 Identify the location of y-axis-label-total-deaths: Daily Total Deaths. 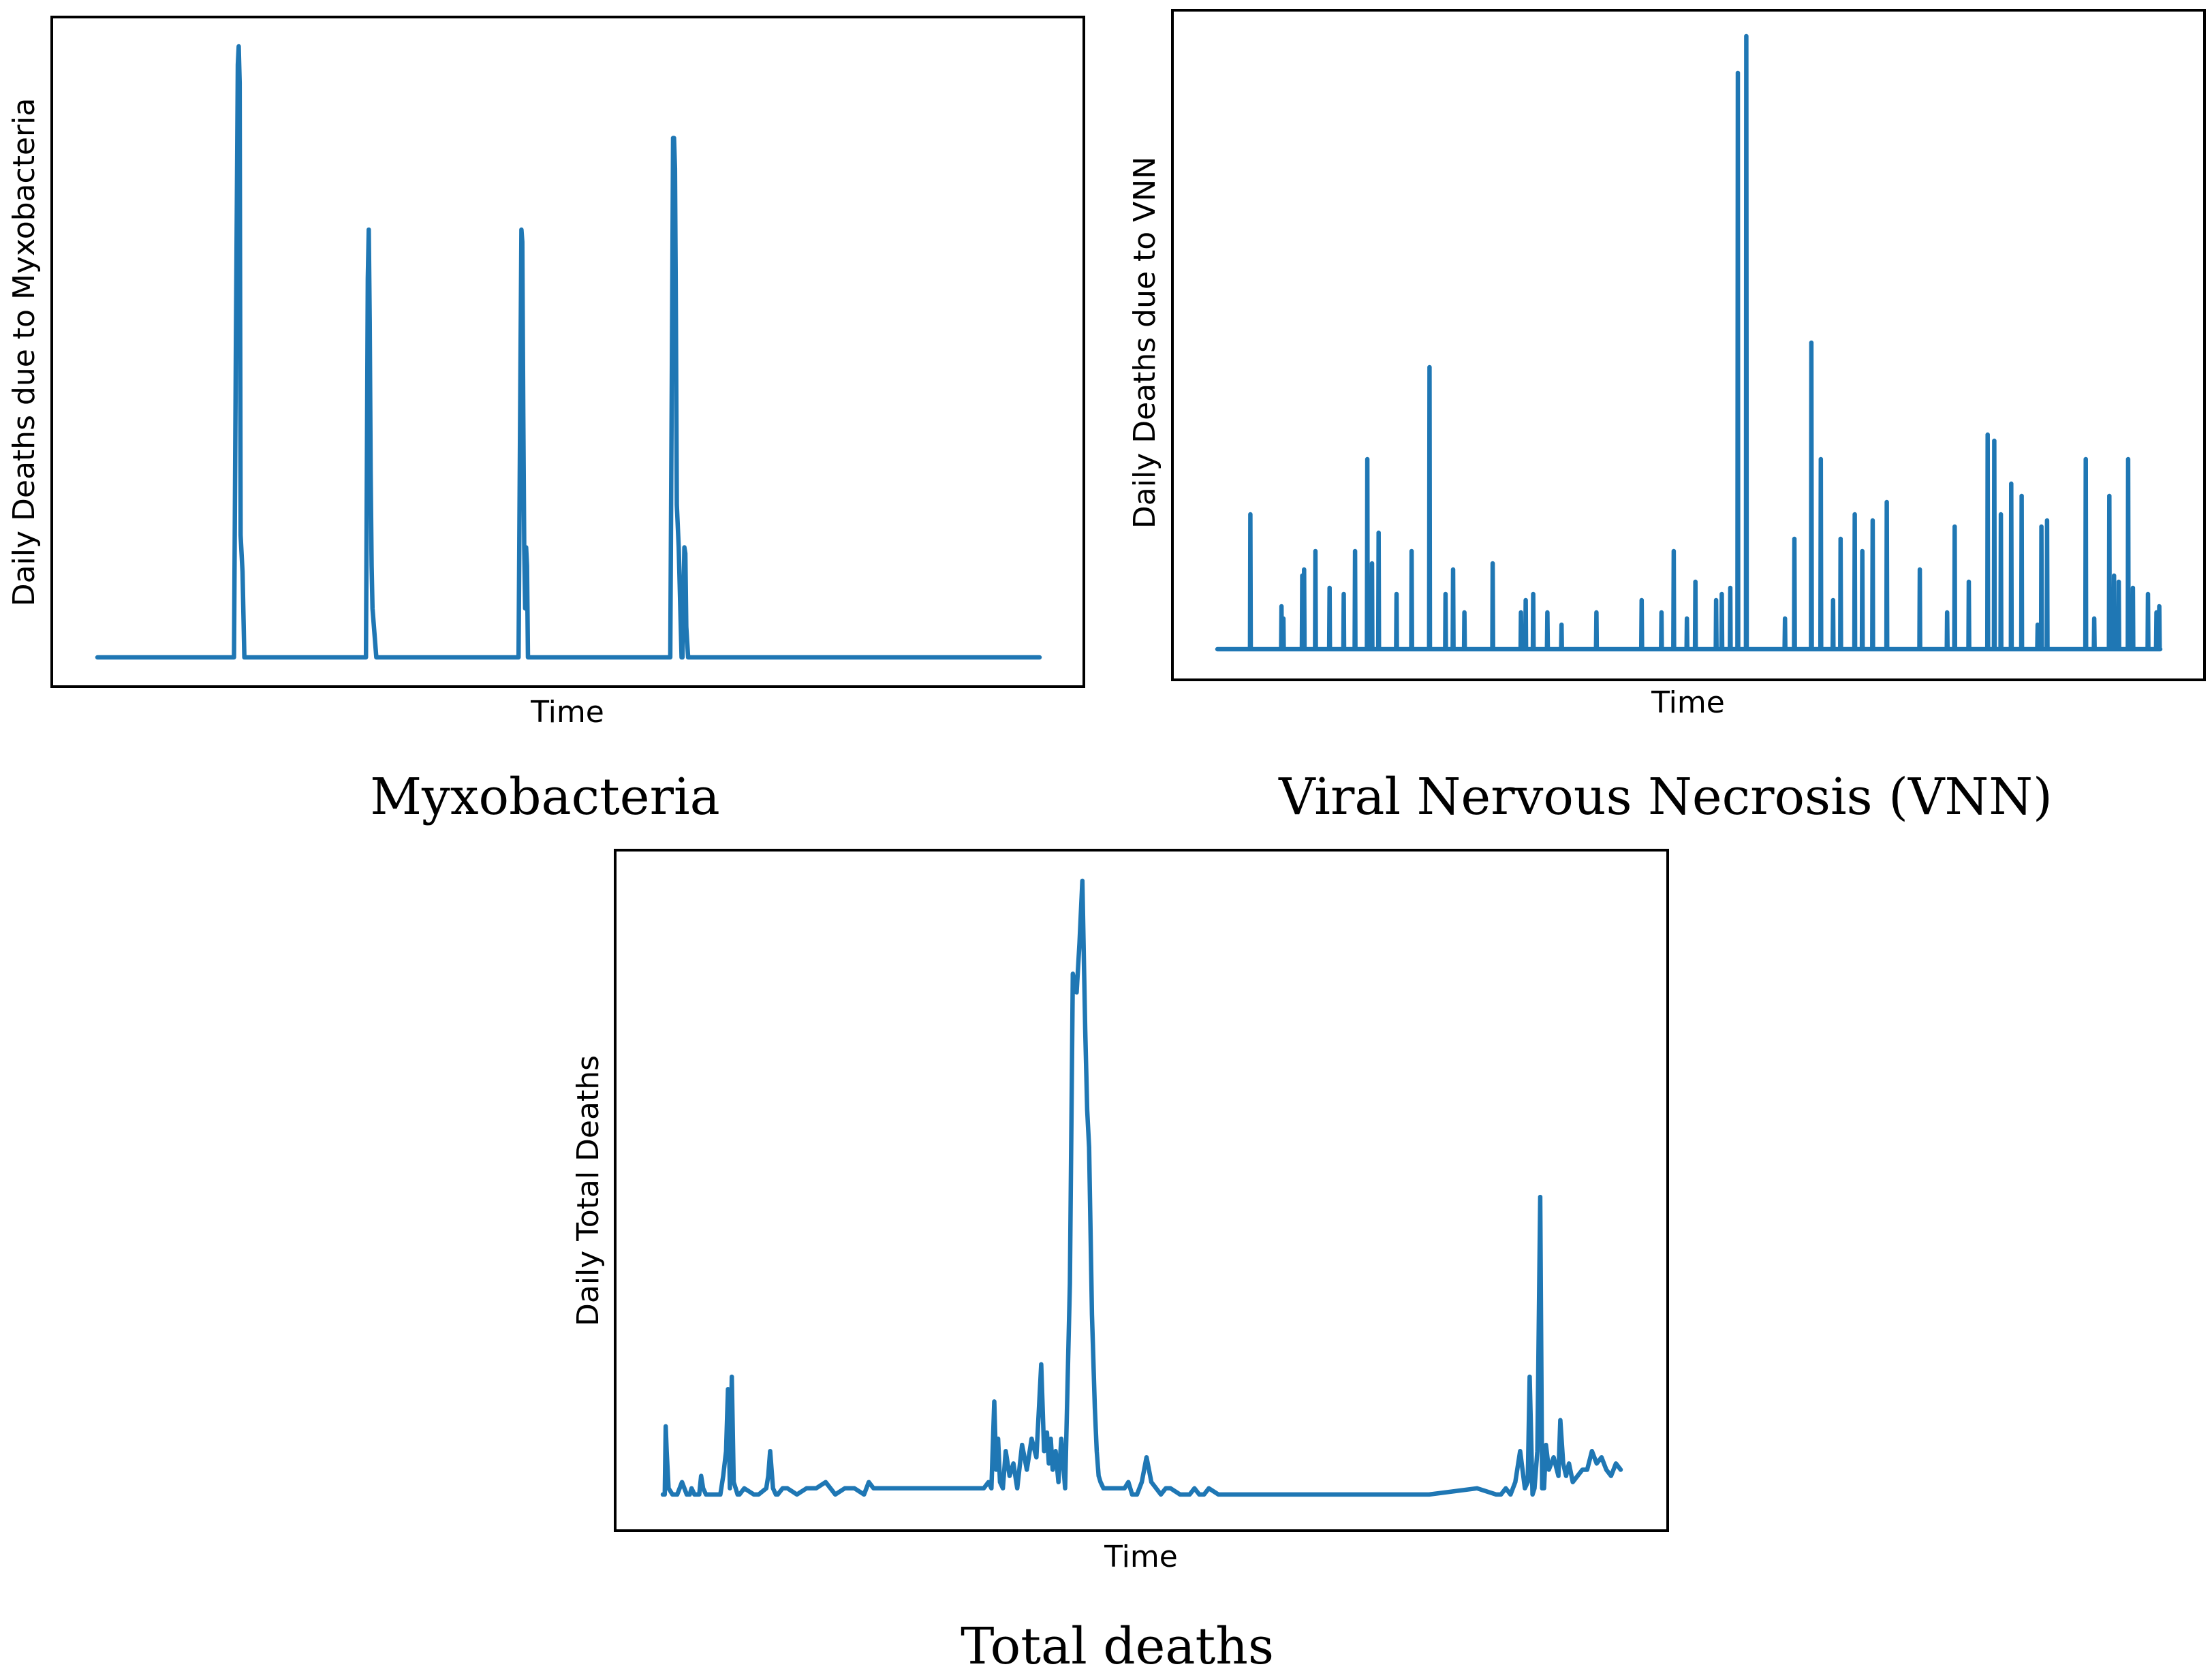
(588, 1191).